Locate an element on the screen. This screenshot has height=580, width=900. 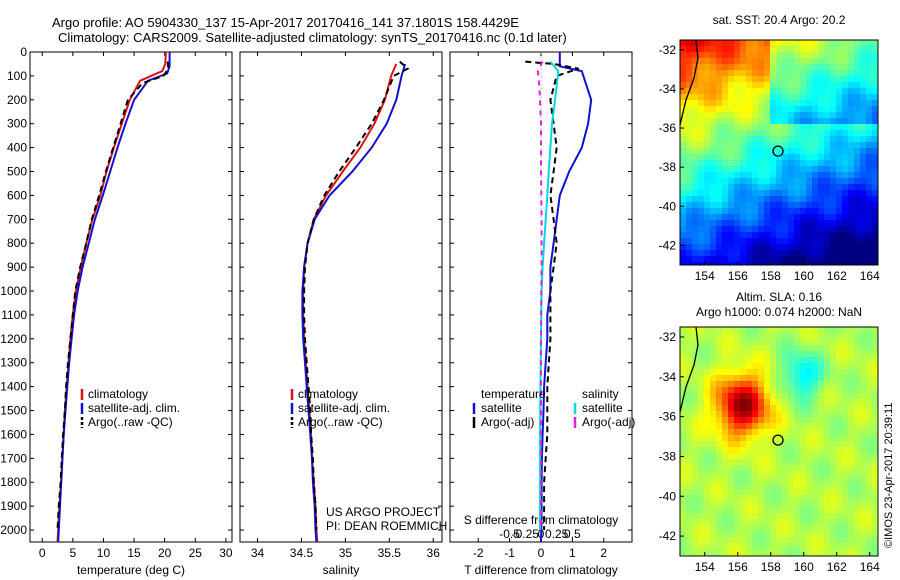
lat-tick-label: -40 is located at coordinates (668, 206).